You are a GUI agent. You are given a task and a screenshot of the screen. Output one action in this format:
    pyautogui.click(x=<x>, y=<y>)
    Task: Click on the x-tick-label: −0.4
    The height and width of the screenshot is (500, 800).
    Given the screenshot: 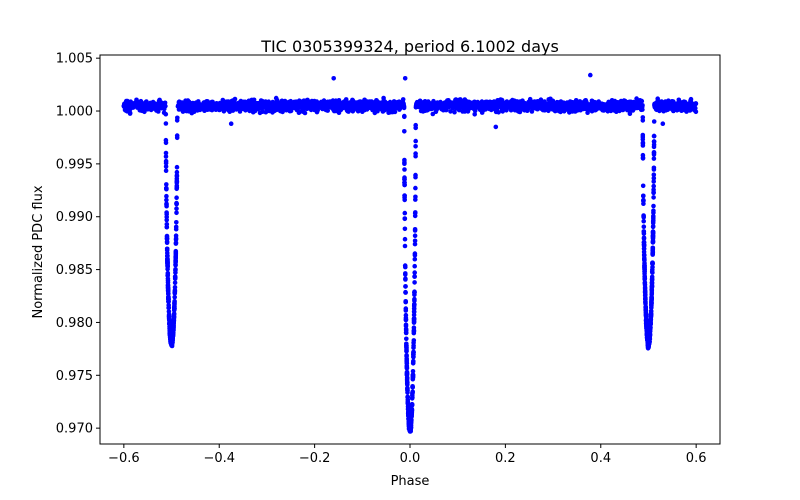 What is the action you would take?
    pyautogui.click(x=219, y=458)
    